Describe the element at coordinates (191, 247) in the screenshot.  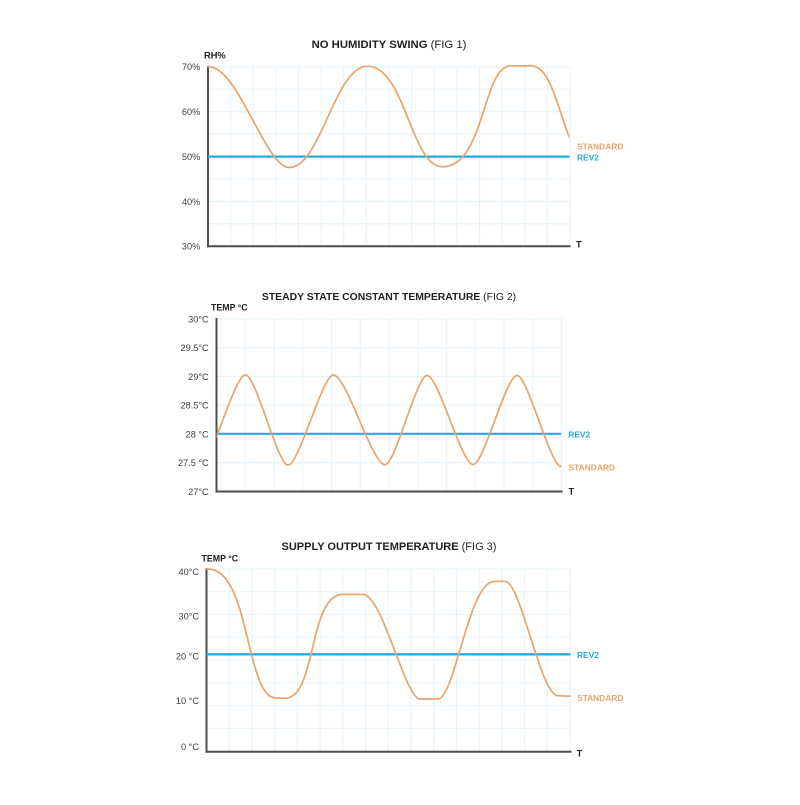
I see `svg-text: 30%` at that location.